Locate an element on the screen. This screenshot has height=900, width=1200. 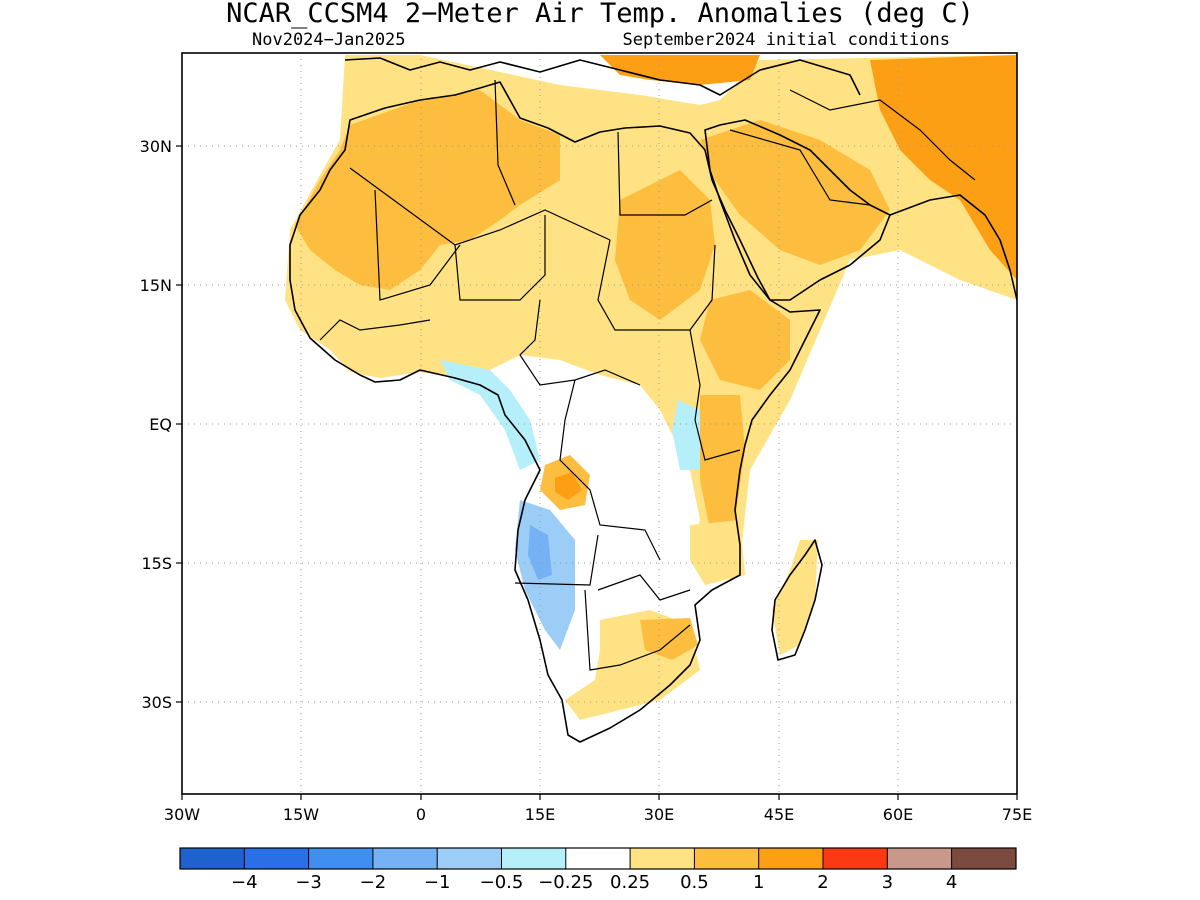
lat-tick-label: EQ is located at coordinates (160, 424).